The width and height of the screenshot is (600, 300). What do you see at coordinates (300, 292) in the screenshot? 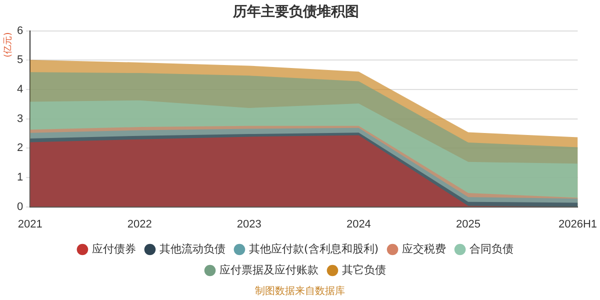
I see `text: 制图数据来自数据库` at bounding box center [300, 292].